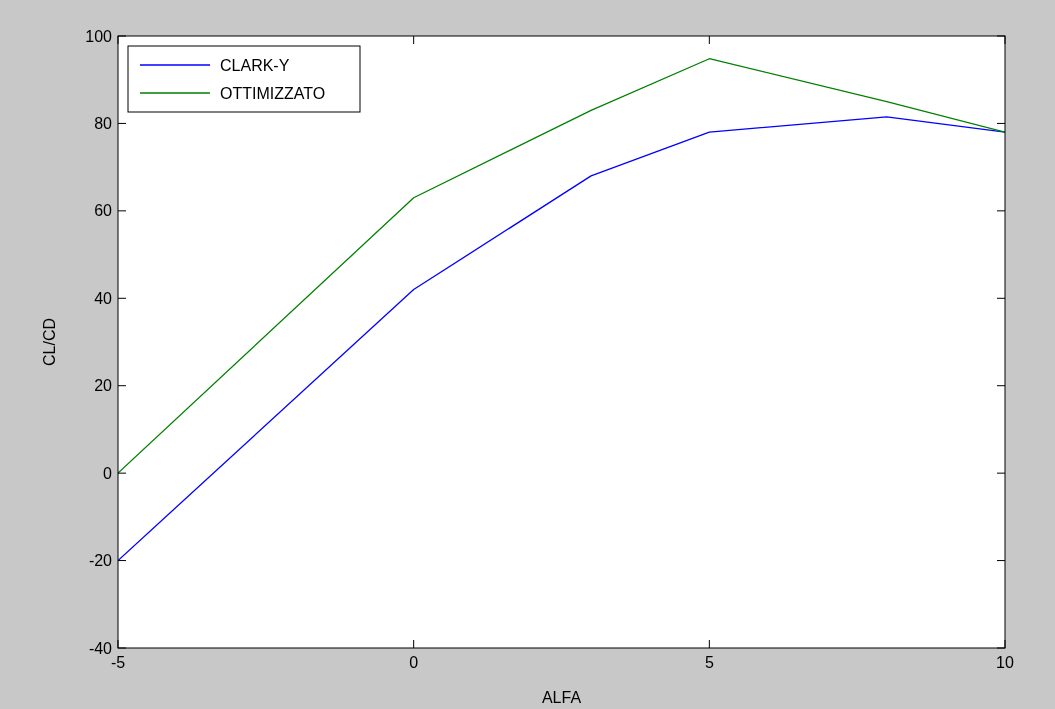  Describe the element at coordinates (709, 662) in the screenshot. I see `x-tick-label: 5` at that location.